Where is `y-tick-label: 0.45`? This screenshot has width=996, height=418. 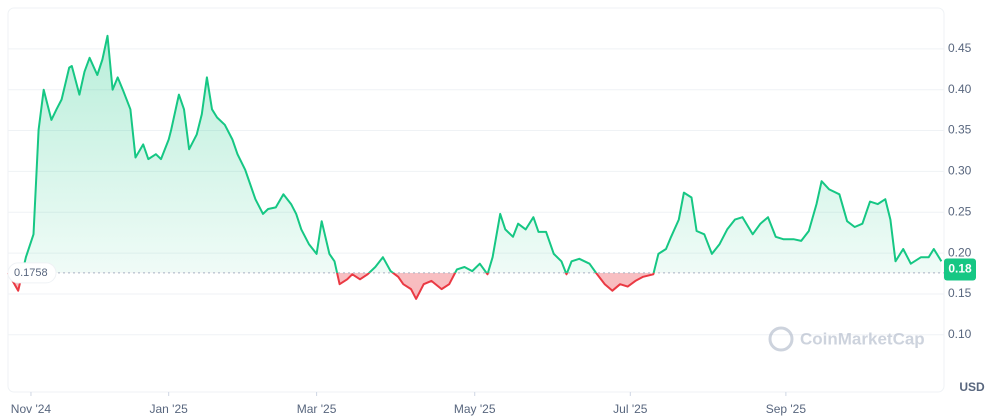 y-tick-label: 0.45 is located at coordinates (960, 48).